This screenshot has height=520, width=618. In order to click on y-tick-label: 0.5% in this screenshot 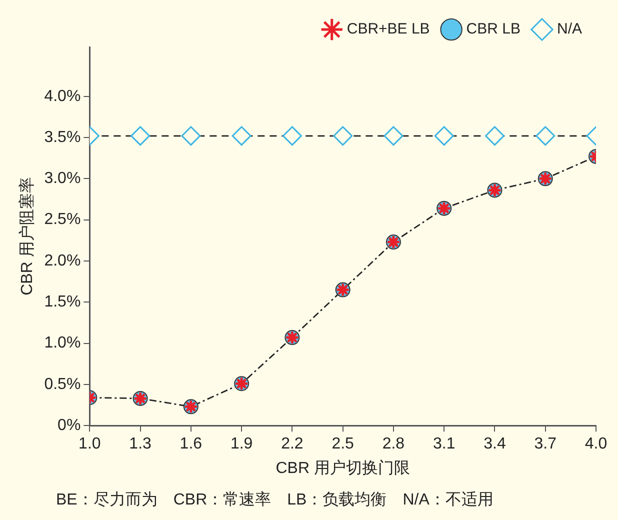, I will do `click(62, 384)`.